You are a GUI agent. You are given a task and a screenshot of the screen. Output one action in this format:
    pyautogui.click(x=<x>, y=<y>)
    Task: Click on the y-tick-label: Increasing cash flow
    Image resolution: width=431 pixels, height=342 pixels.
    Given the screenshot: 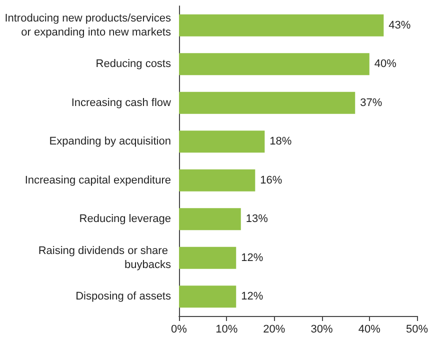 What is the action you would take?
    pyautogui.click(x=121, y=102)
    